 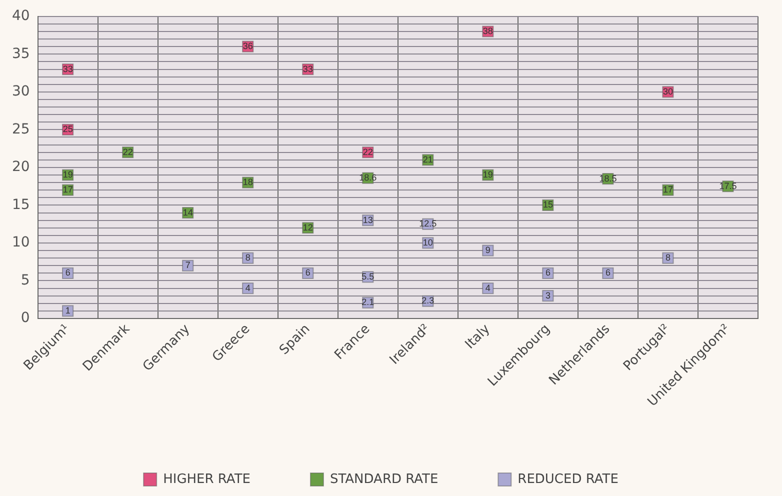 What do you see at coordinates (384, 479) in the screenshot?
I see `legend-label: STANDARD RATE` at bounding box center [384, 479].